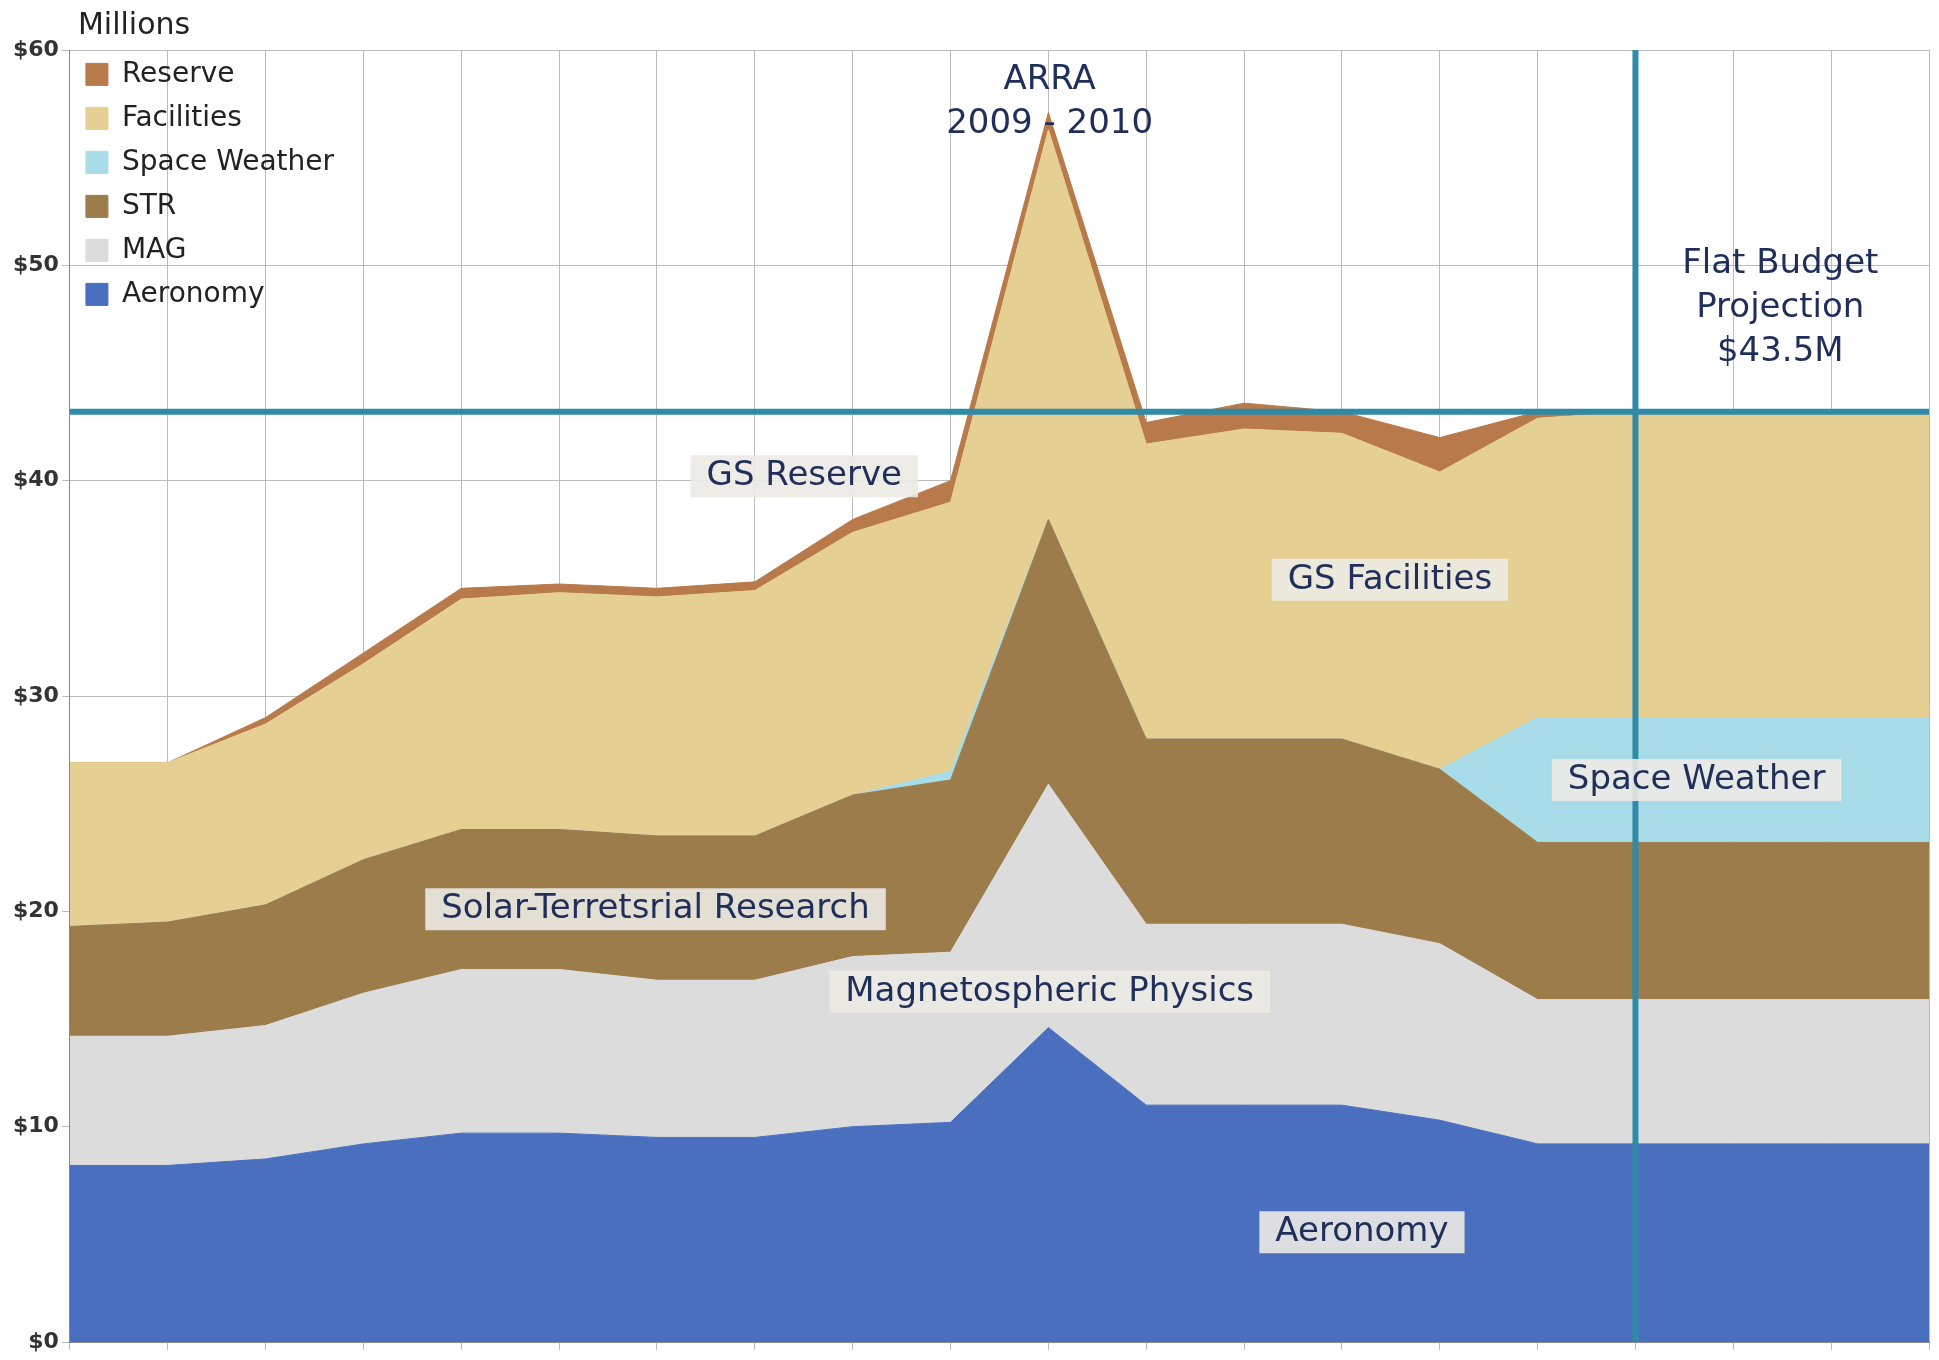 This screenshot has width=1939, height=1360. What do you see at coordinates (181, 116) in the screenshot?
I see `legend-label: Facilities` at bounding box center [181, 116].